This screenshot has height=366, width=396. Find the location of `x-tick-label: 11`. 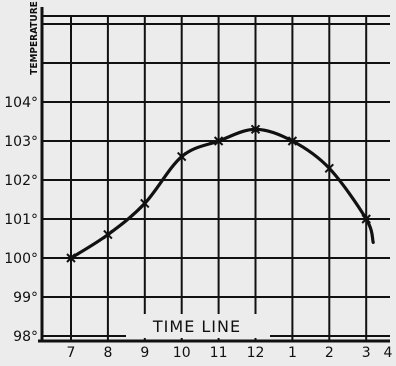

x-tick-label: 11 is located at coordinates (219, 353).